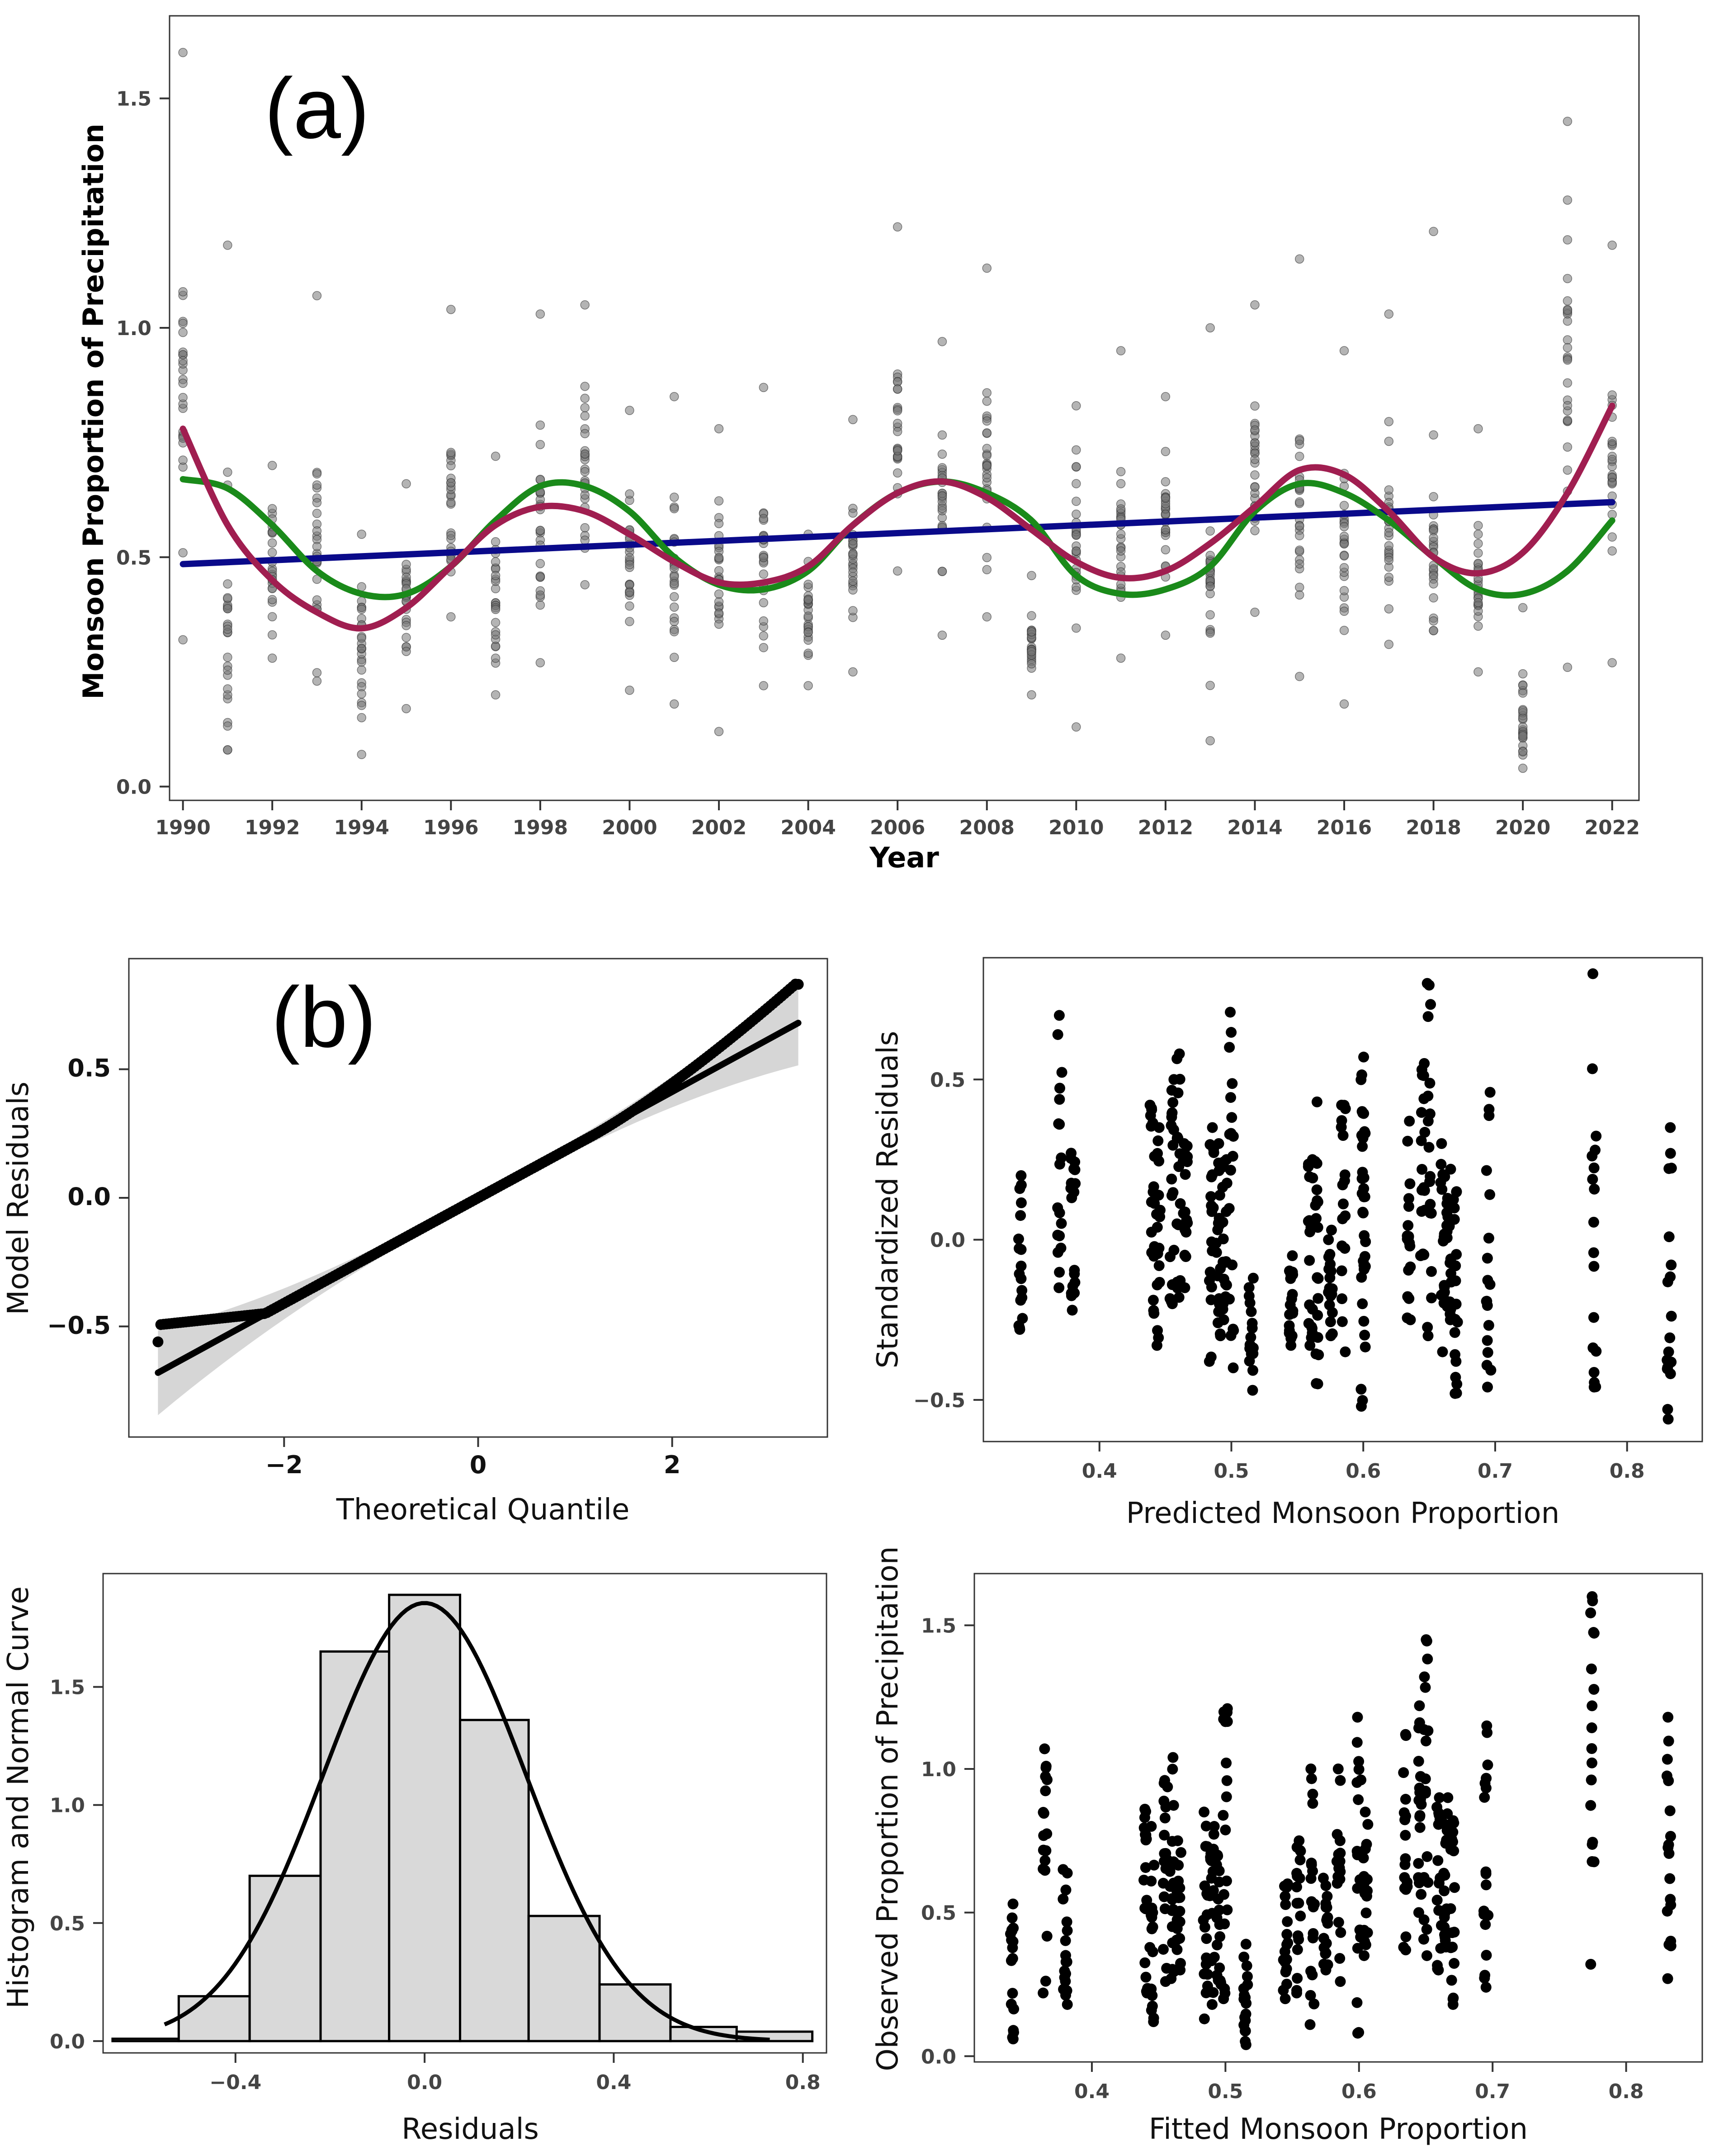 This screenshot has height=2156, width=1719. I want to click on qq-x-title: Theoretical Quantile, so click(483, 1510).